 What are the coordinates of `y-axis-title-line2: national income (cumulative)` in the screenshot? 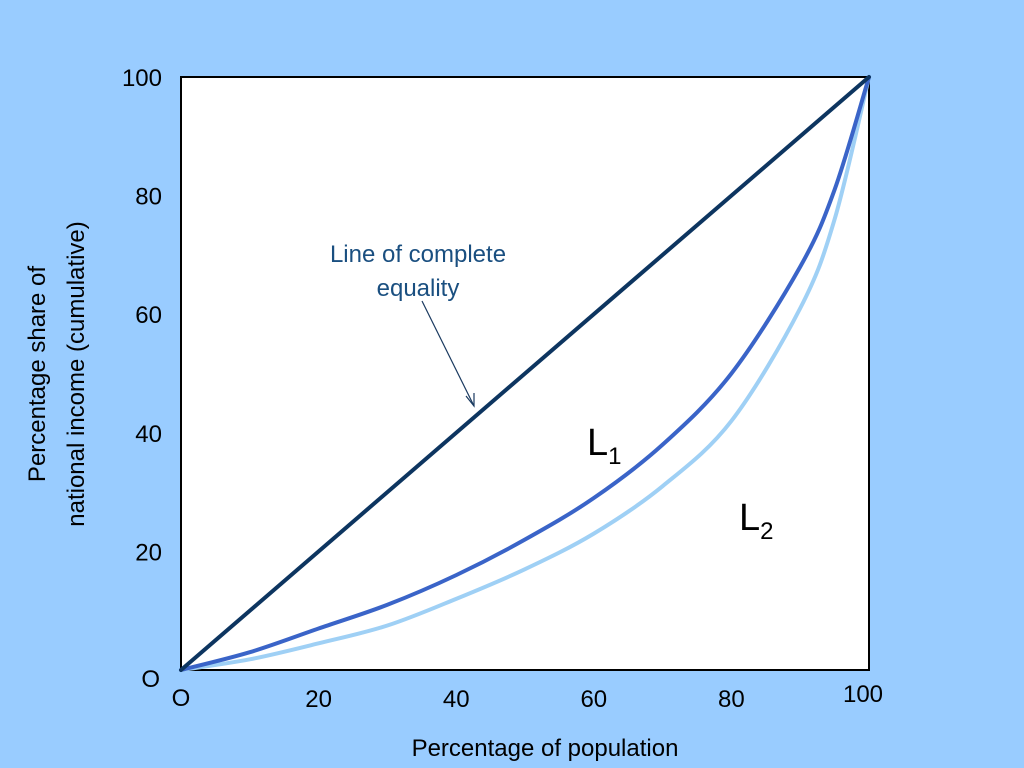 It's located at (76, 373).